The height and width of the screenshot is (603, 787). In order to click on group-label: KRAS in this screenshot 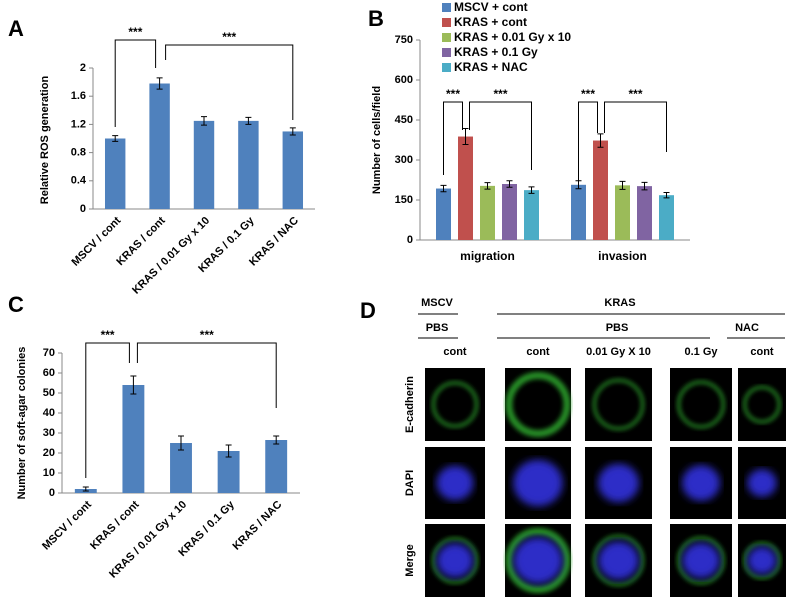, I will do `click(619, 303)`.